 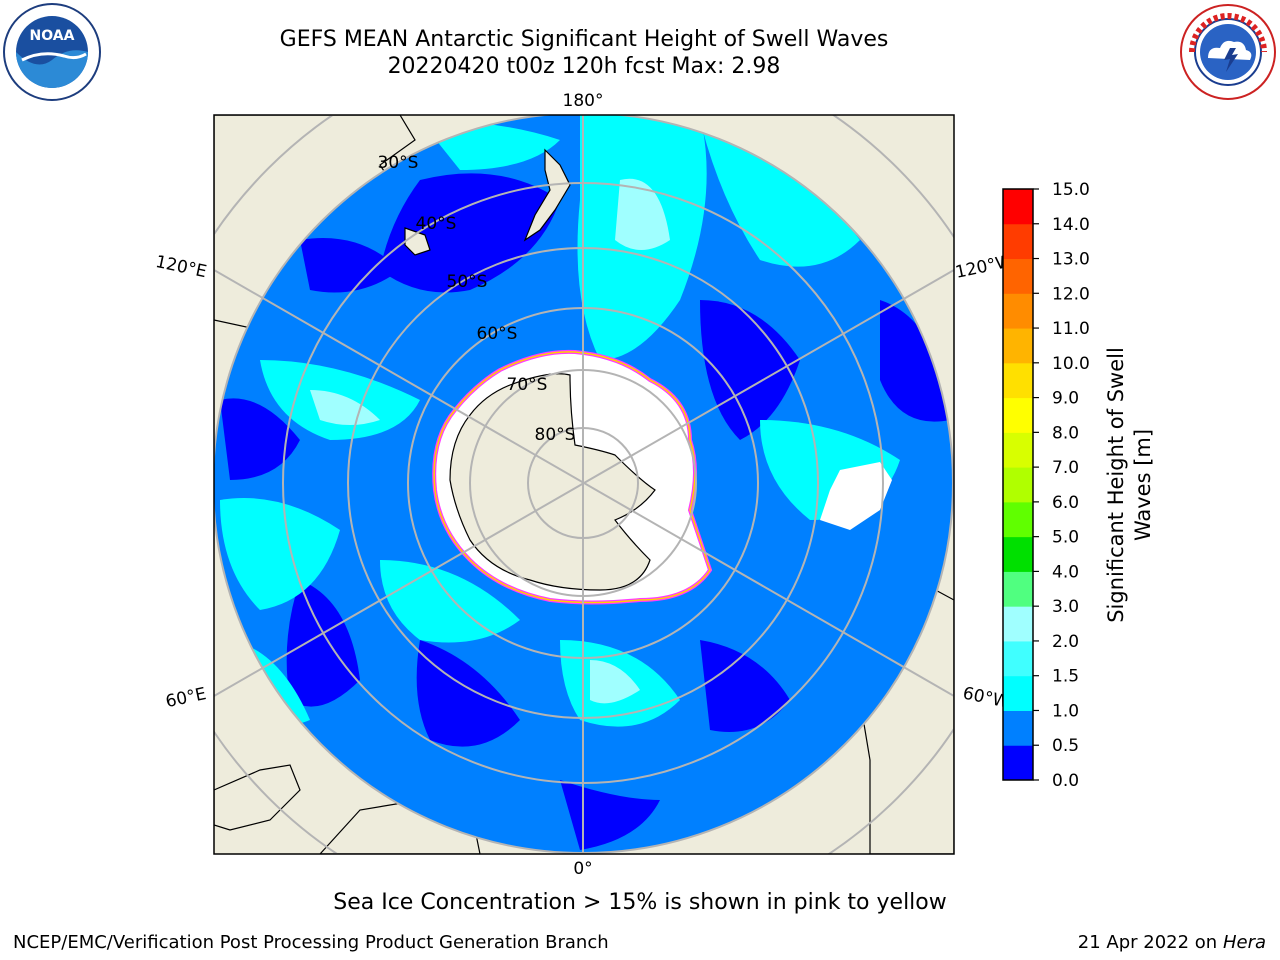 I want to click on colorbar-tick-label: 15.0, so click(x=1071, y=190).